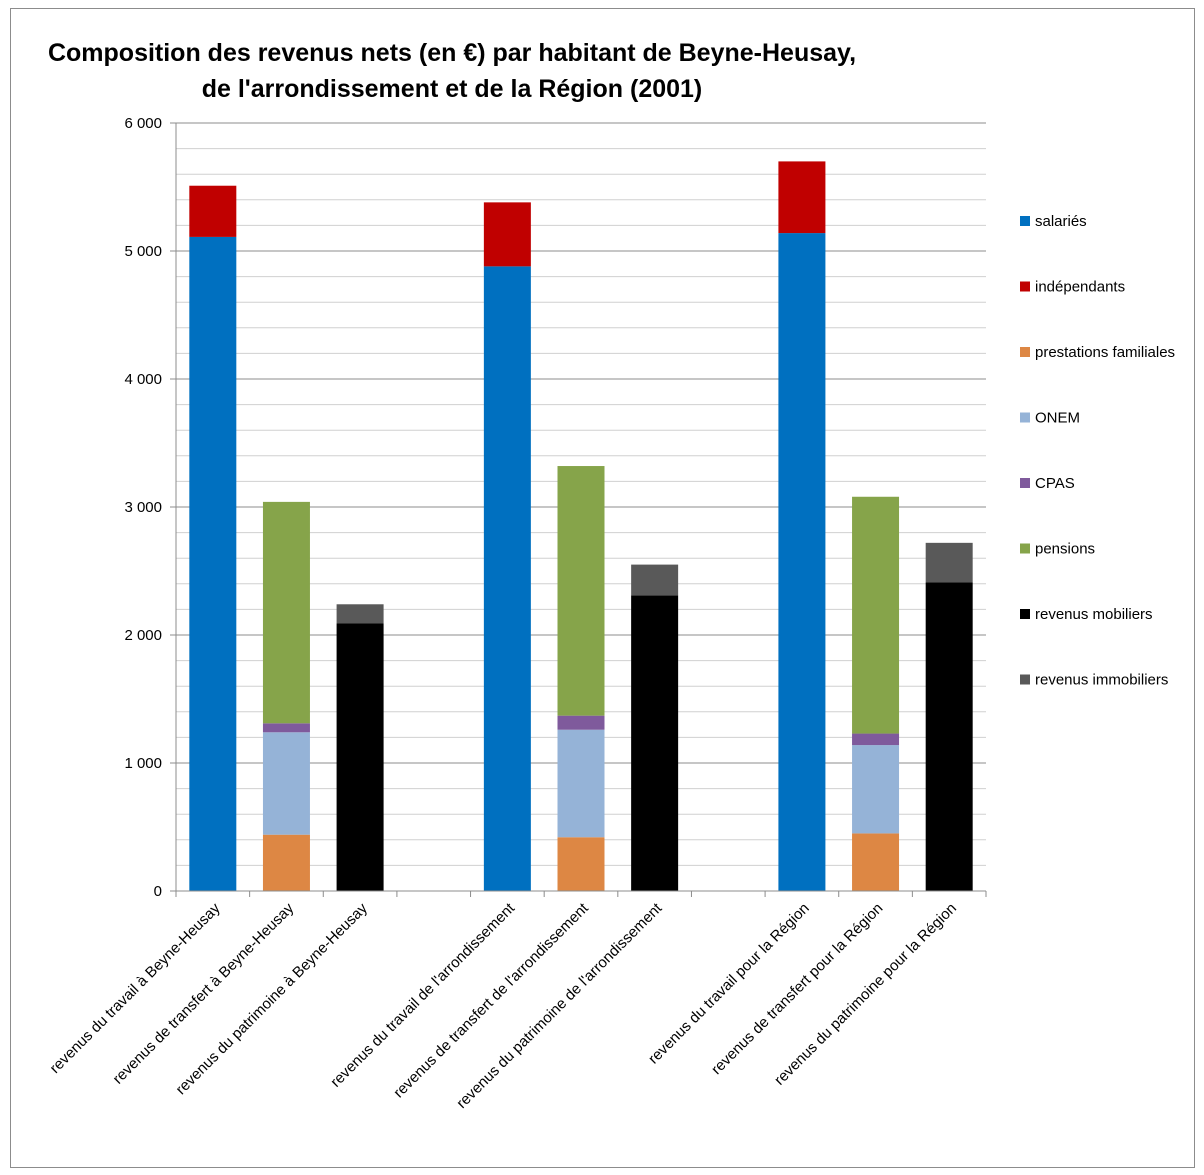 This screenshot has width=1204, height=1175. What do you see at coordinates (1080, 287) in the screenshot?
I see `legend-label: indépendants` at bounding box center [1080, 287].